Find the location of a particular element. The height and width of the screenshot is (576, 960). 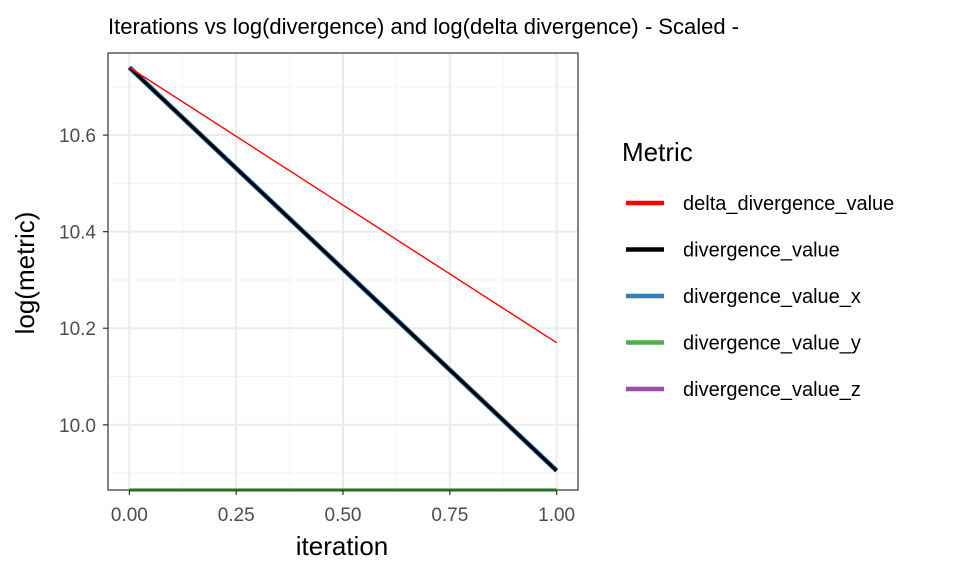

legend-label-divergence-value-x: divergence_value_x is located at coordinates (772, 297).